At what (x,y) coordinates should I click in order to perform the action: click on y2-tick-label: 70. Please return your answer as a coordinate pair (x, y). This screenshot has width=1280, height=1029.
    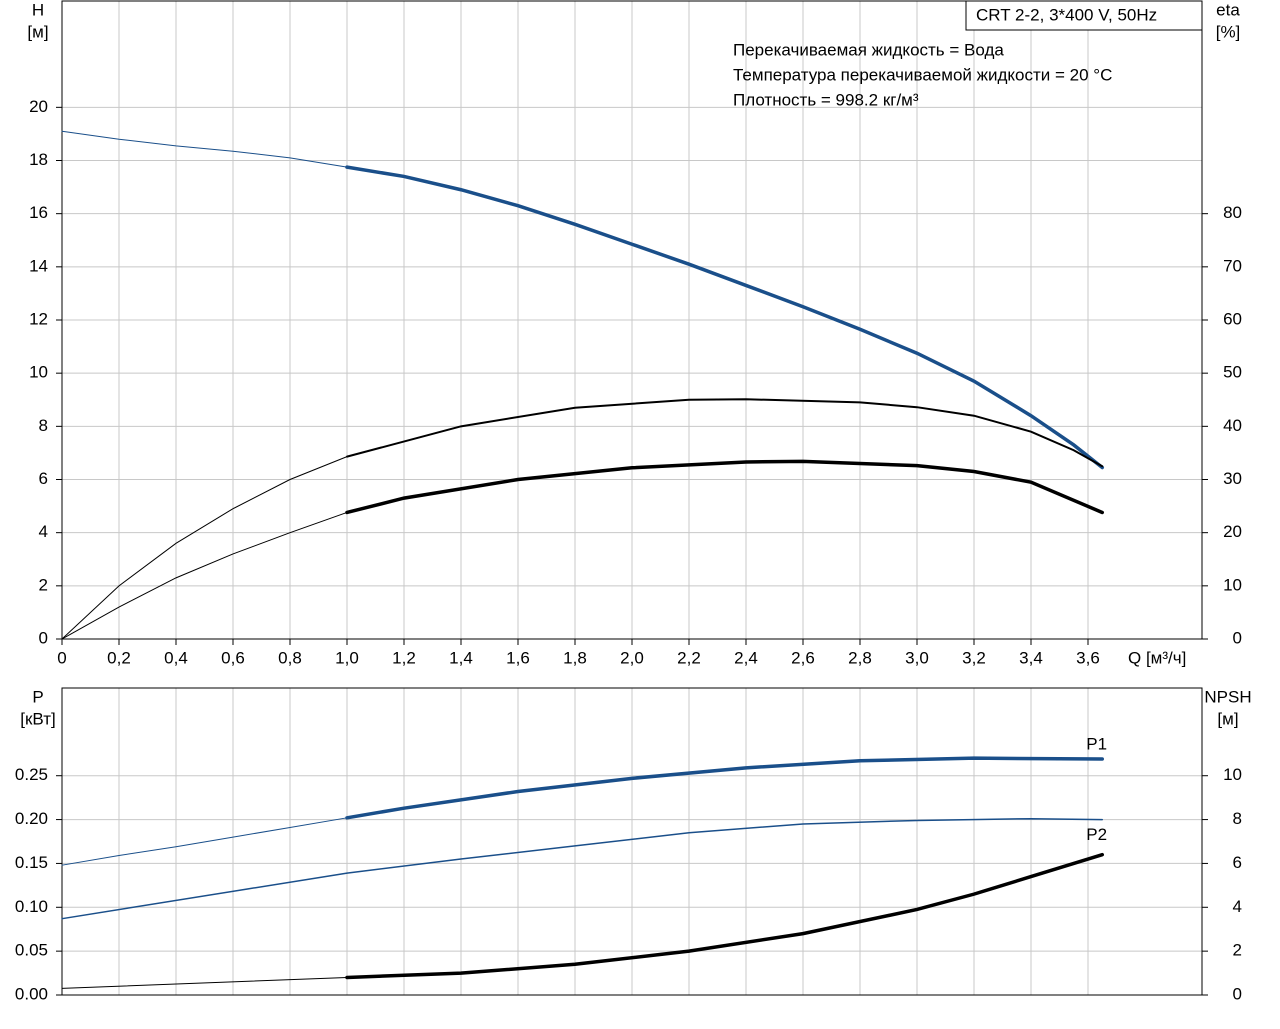
    Looking at the image, I should click on (1232, 265).